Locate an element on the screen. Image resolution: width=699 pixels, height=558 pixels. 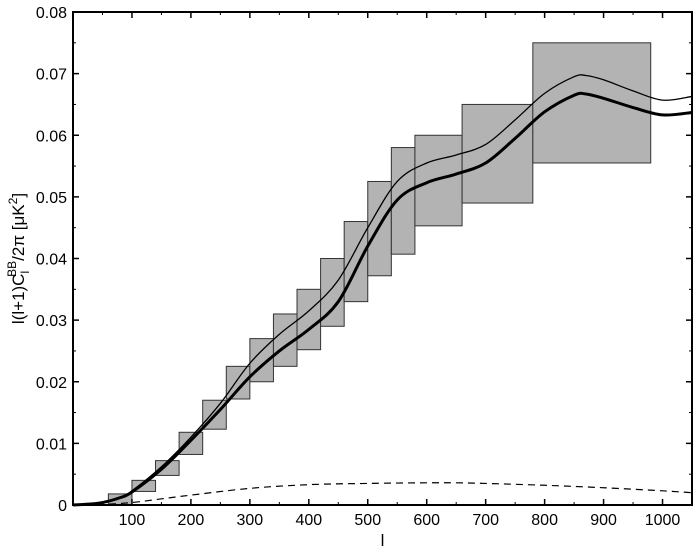
y-tick-label: 0.01 is located at coordinates (51, 444).